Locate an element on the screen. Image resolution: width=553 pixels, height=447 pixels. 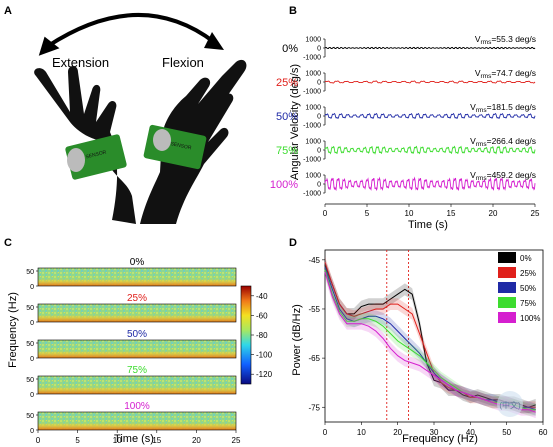
panel-b-ylabel: Angular Velocity (deg/s) is located at coordinates (295, 122).